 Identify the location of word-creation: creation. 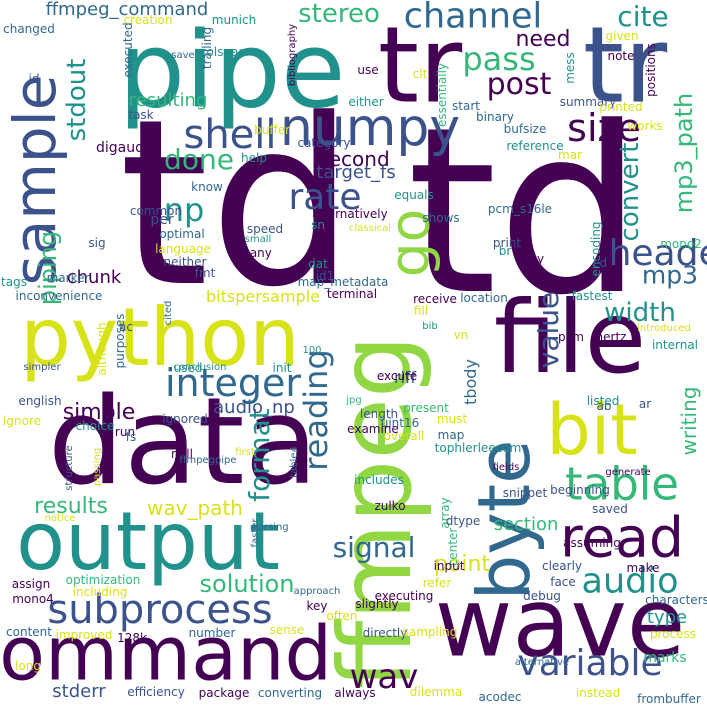
(148, 20).